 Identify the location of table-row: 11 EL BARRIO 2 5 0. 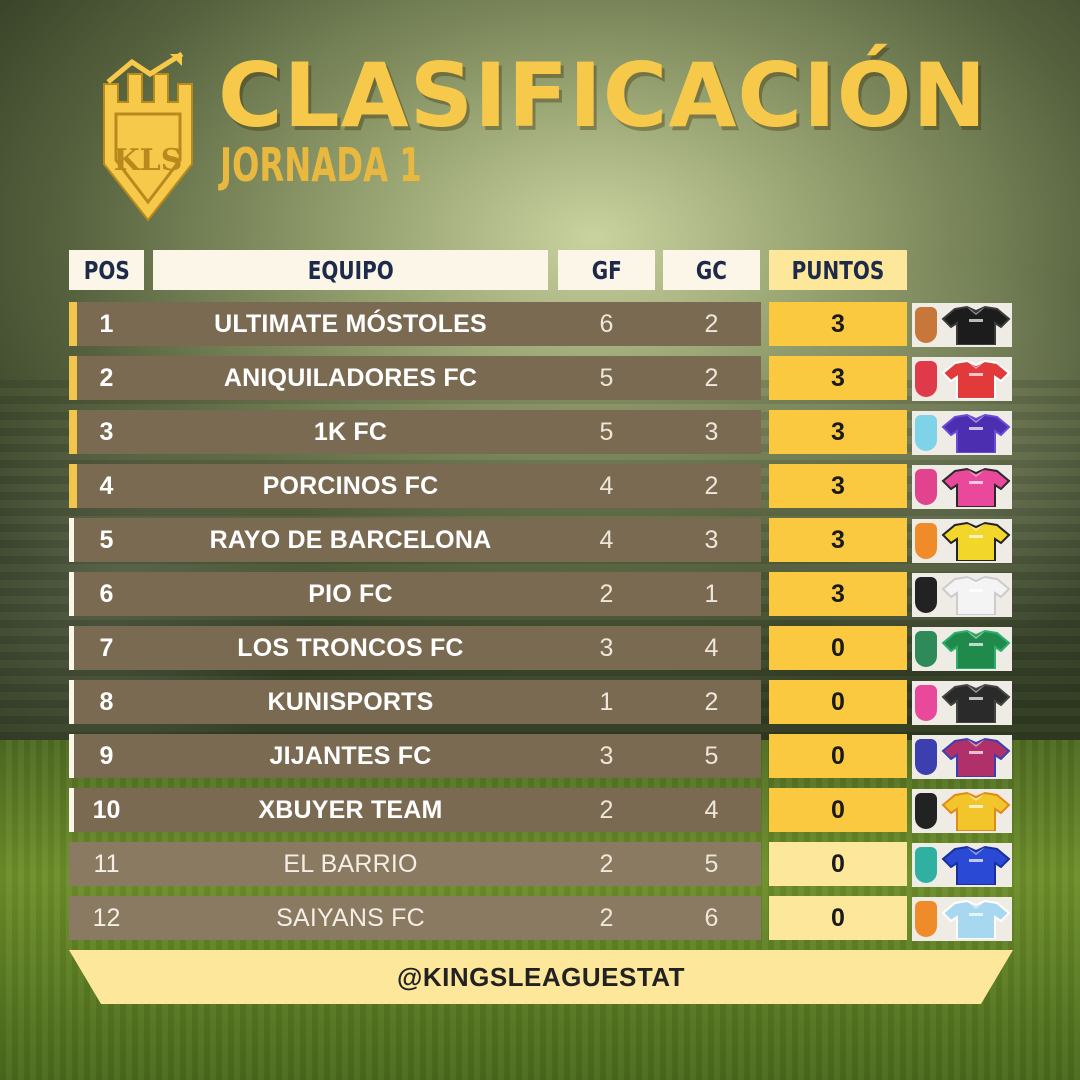
(540, 869).